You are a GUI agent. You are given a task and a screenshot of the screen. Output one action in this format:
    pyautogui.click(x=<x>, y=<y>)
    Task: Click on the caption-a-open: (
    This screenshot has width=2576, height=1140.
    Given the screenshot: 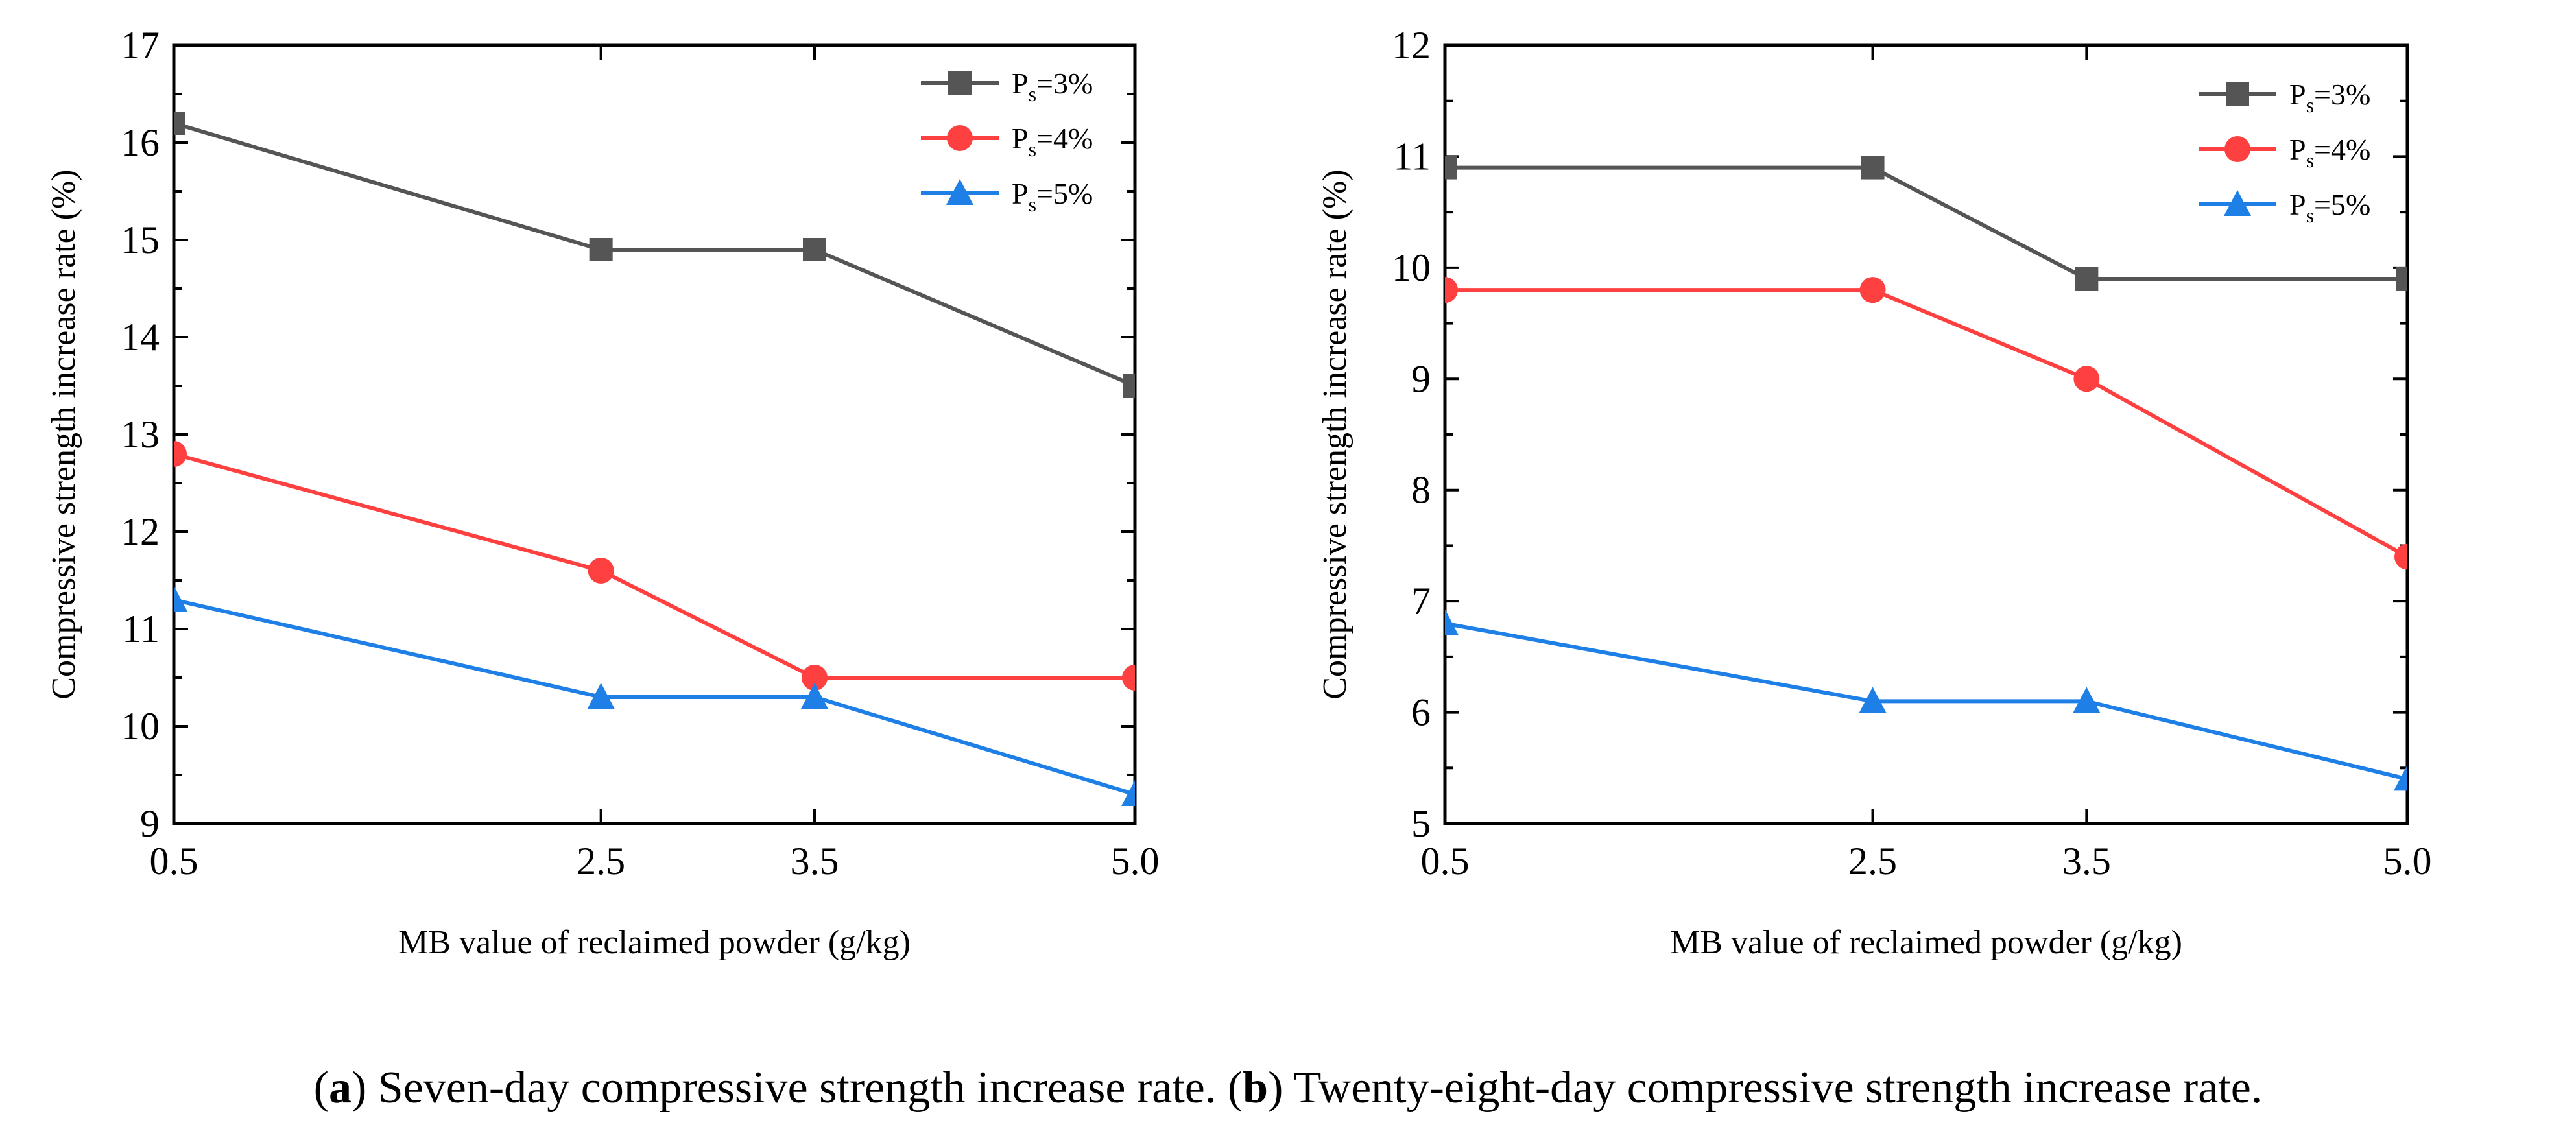 What is the action you would take?
    pyautogui.click(x=321, y=1088)
    